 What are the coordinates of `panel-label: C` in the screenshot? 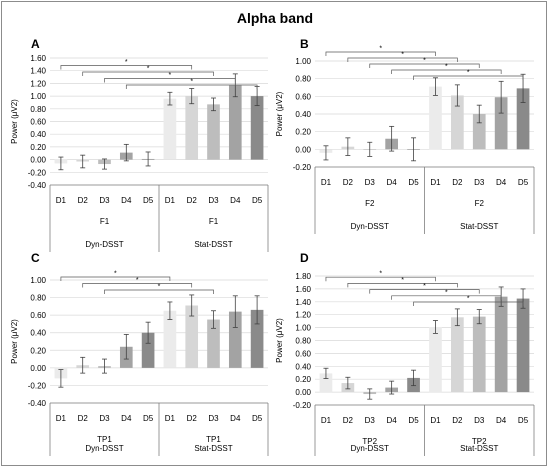 It's located at (35, 258).